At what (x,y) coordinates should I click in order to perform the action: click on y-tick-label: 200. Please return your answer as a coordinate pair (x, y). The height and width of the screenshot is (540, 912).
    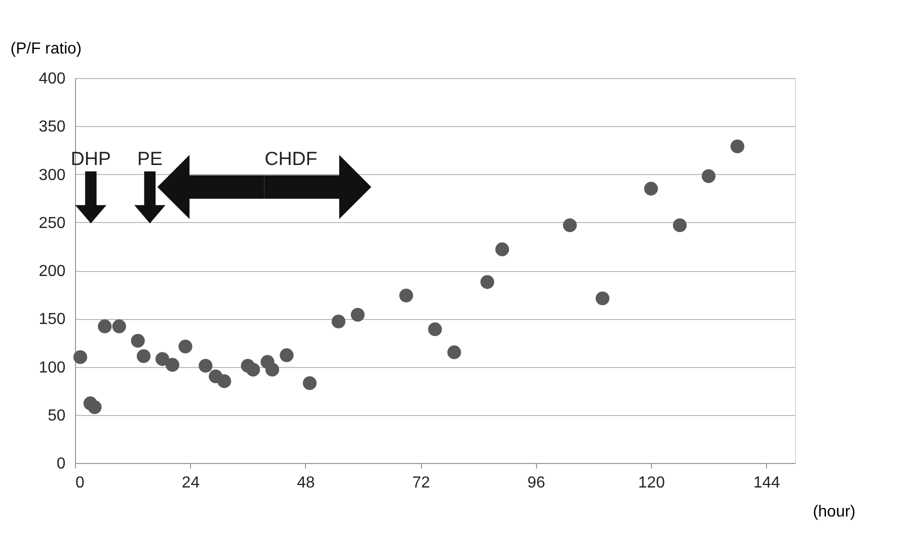
    Looking at the image, I should click on (52, 271).